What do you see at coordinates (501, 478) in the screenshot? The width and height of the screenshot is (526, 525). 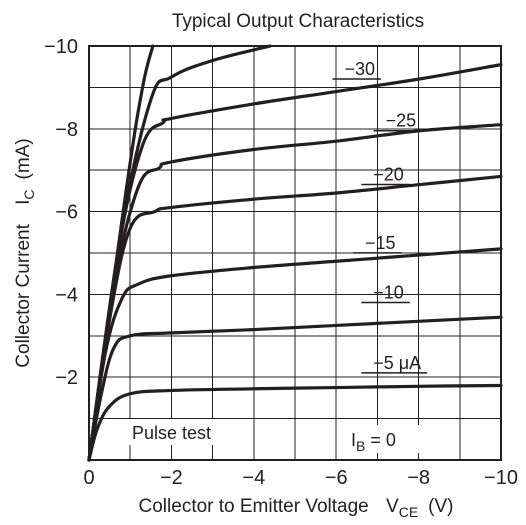 I see `x-tick-label-5: −10` at bounding box center [501, 478].